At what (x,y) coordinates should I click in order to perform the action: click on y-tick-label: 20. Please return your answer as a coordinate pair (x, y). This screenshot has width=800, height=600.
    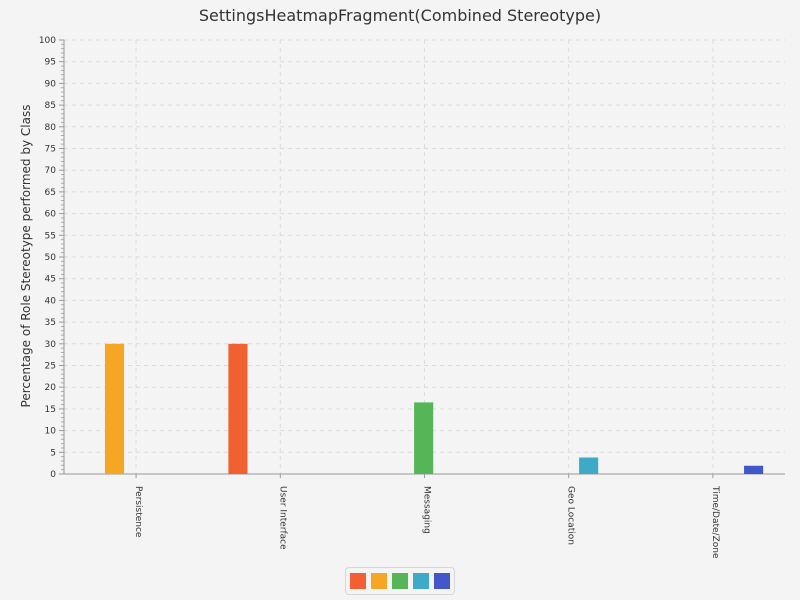
    Looking at the image, I should click on (51, 388).